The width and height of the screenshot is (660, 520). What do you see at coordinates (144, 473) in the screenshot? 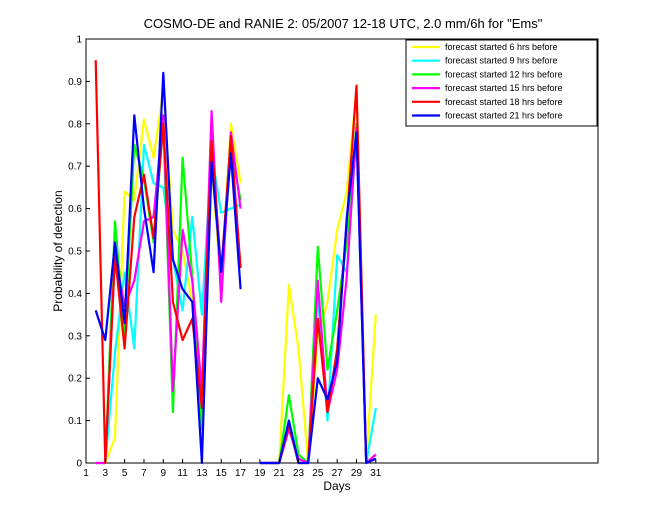
I see `x-tick-label: 7` at bounding box center [144, 473].